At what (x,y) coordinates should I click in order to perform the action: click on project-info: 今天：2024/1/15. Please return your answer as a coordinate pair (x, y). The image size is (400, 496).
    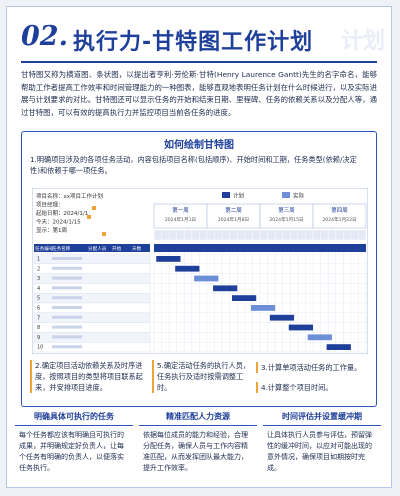
    Looking at the image, I should click on (58, 222).